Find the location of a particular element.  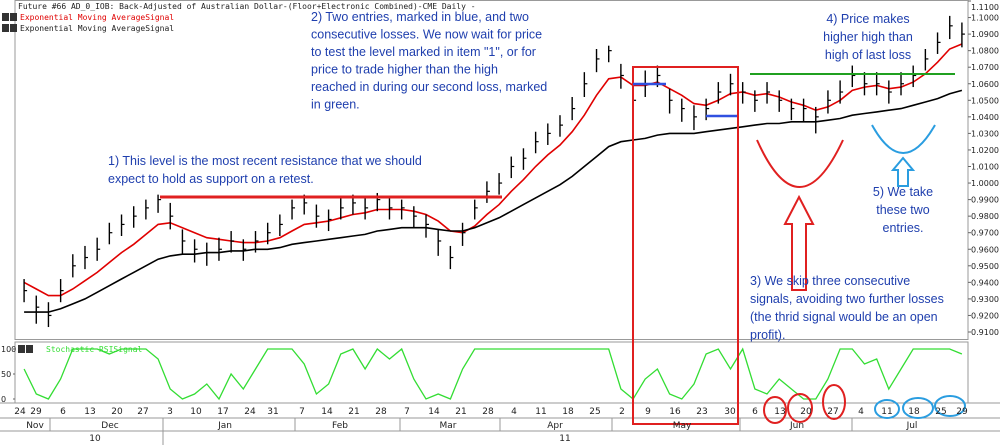

month-label: Apr is located at coordinates (555, 426).